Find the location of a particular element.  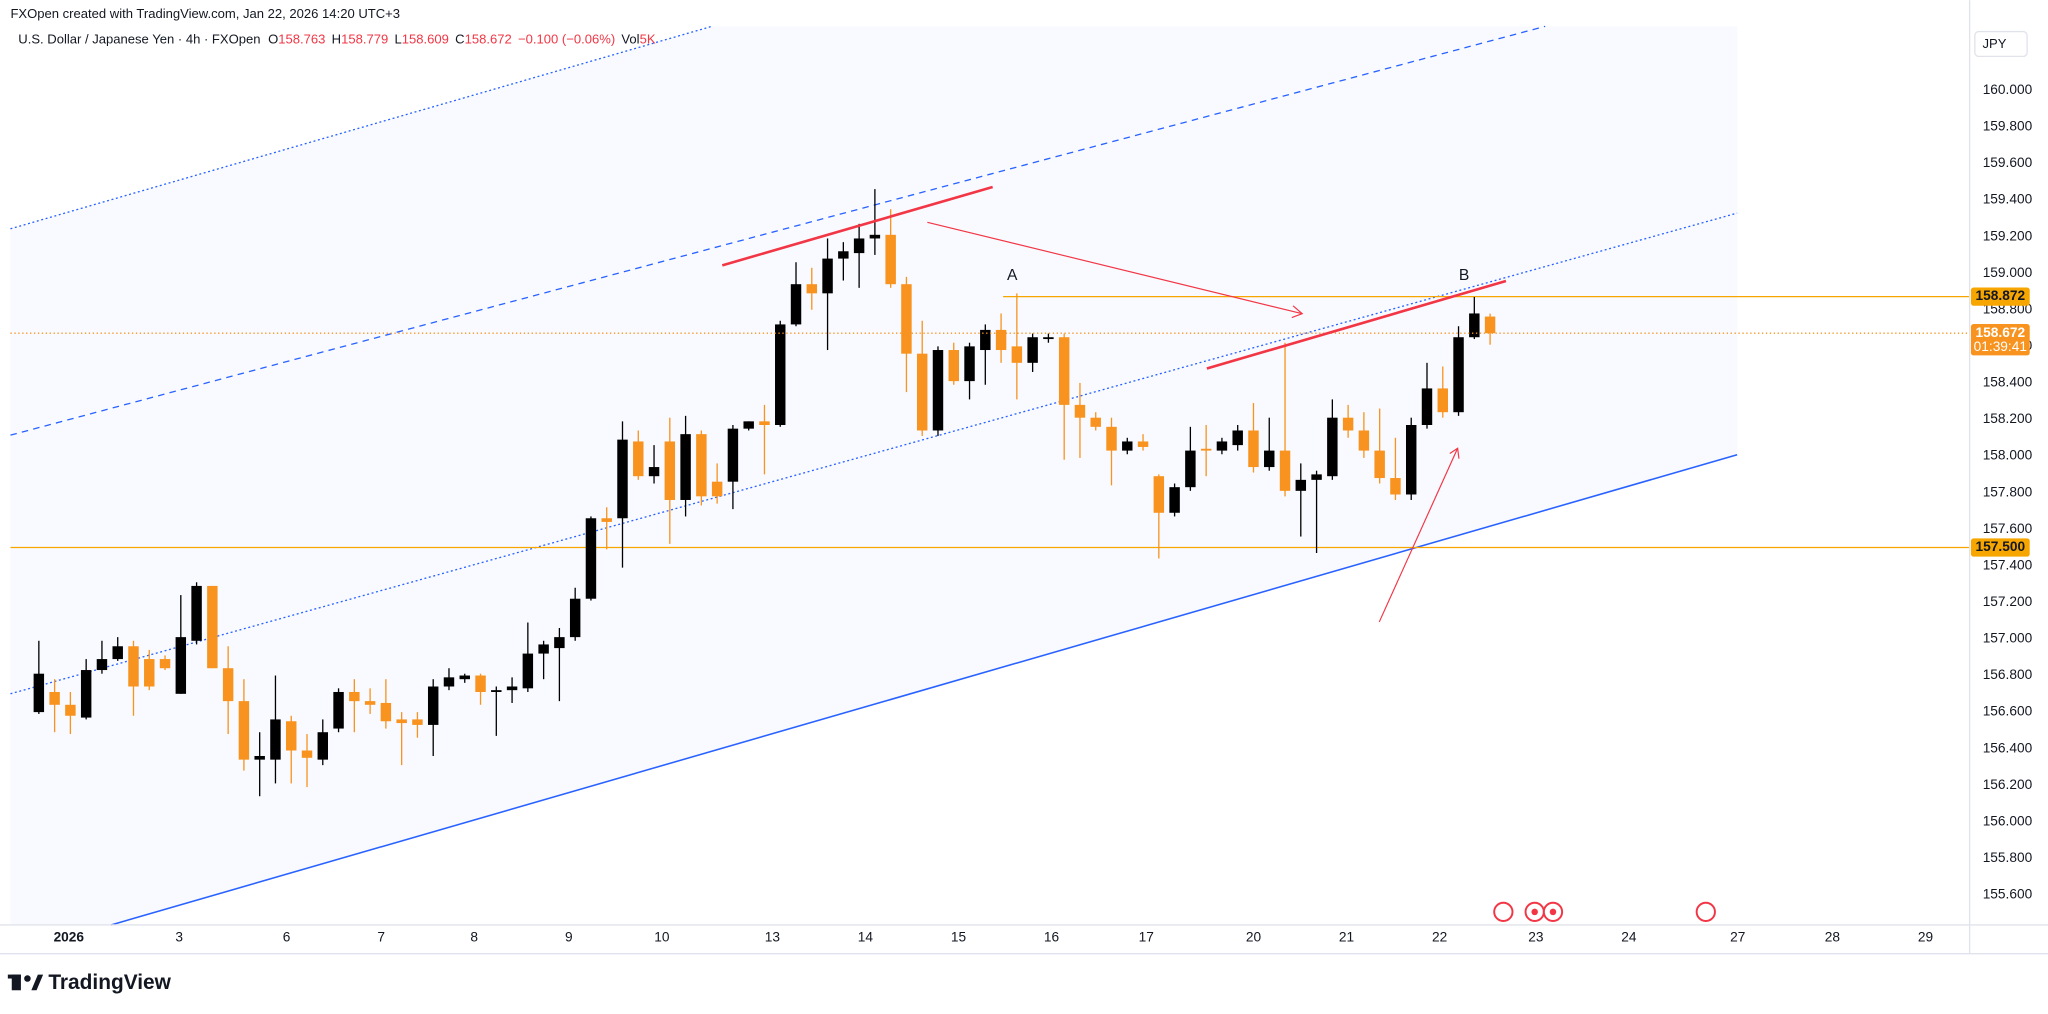

last-price-box is located at coordinates (2000, 340).